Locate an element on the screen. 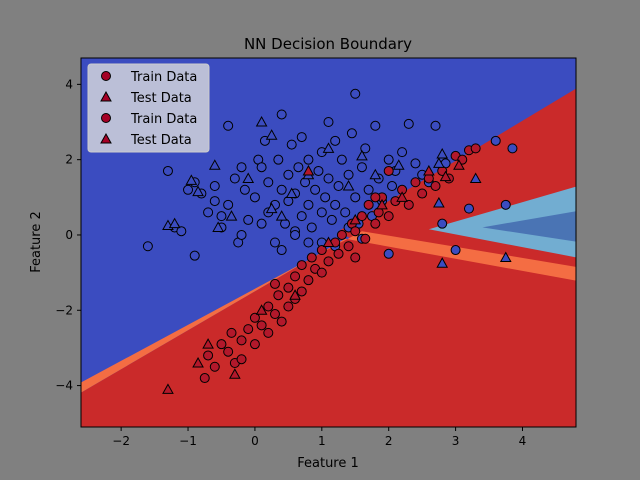 The image size is (640, 480). y-axis: −4 −2 0 2 4 is located at coordinates (68, 235).